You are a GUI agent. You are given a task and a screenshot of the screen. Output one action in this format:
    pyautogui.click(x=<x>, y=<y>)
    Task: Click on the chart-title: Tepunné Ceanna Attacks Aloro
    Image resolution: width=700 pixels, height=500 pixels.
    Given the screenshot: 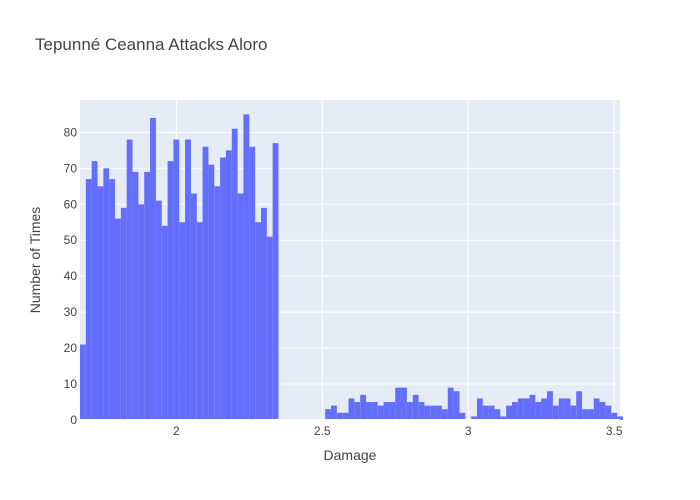 What is the action you would take?
    pyautogui.click(x=151, y=44)
    